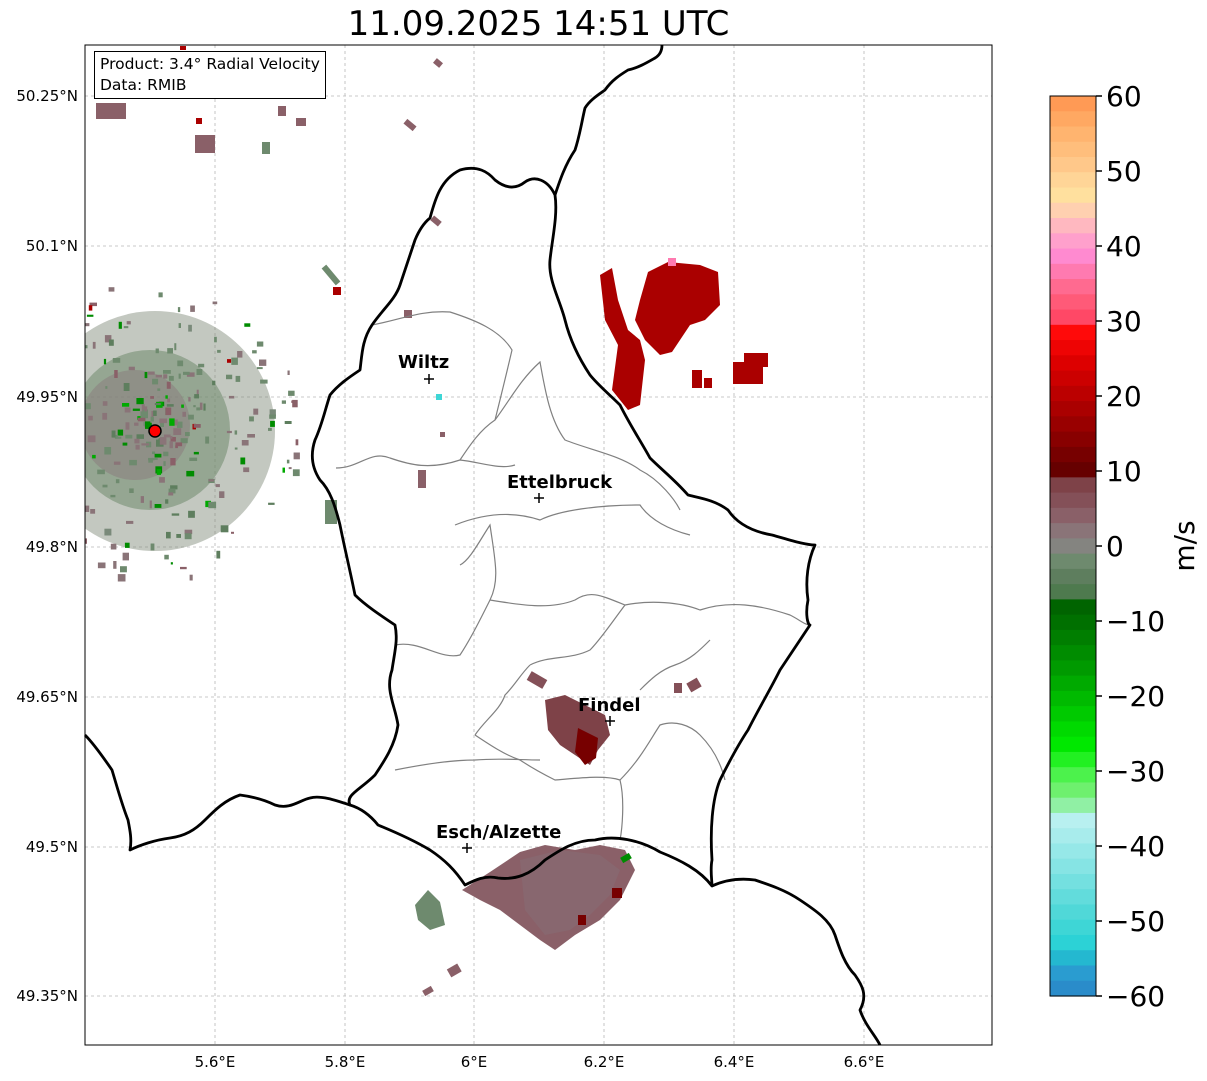  I want to click on latitude-tick-label: 49.5°N, so click(52, 847).